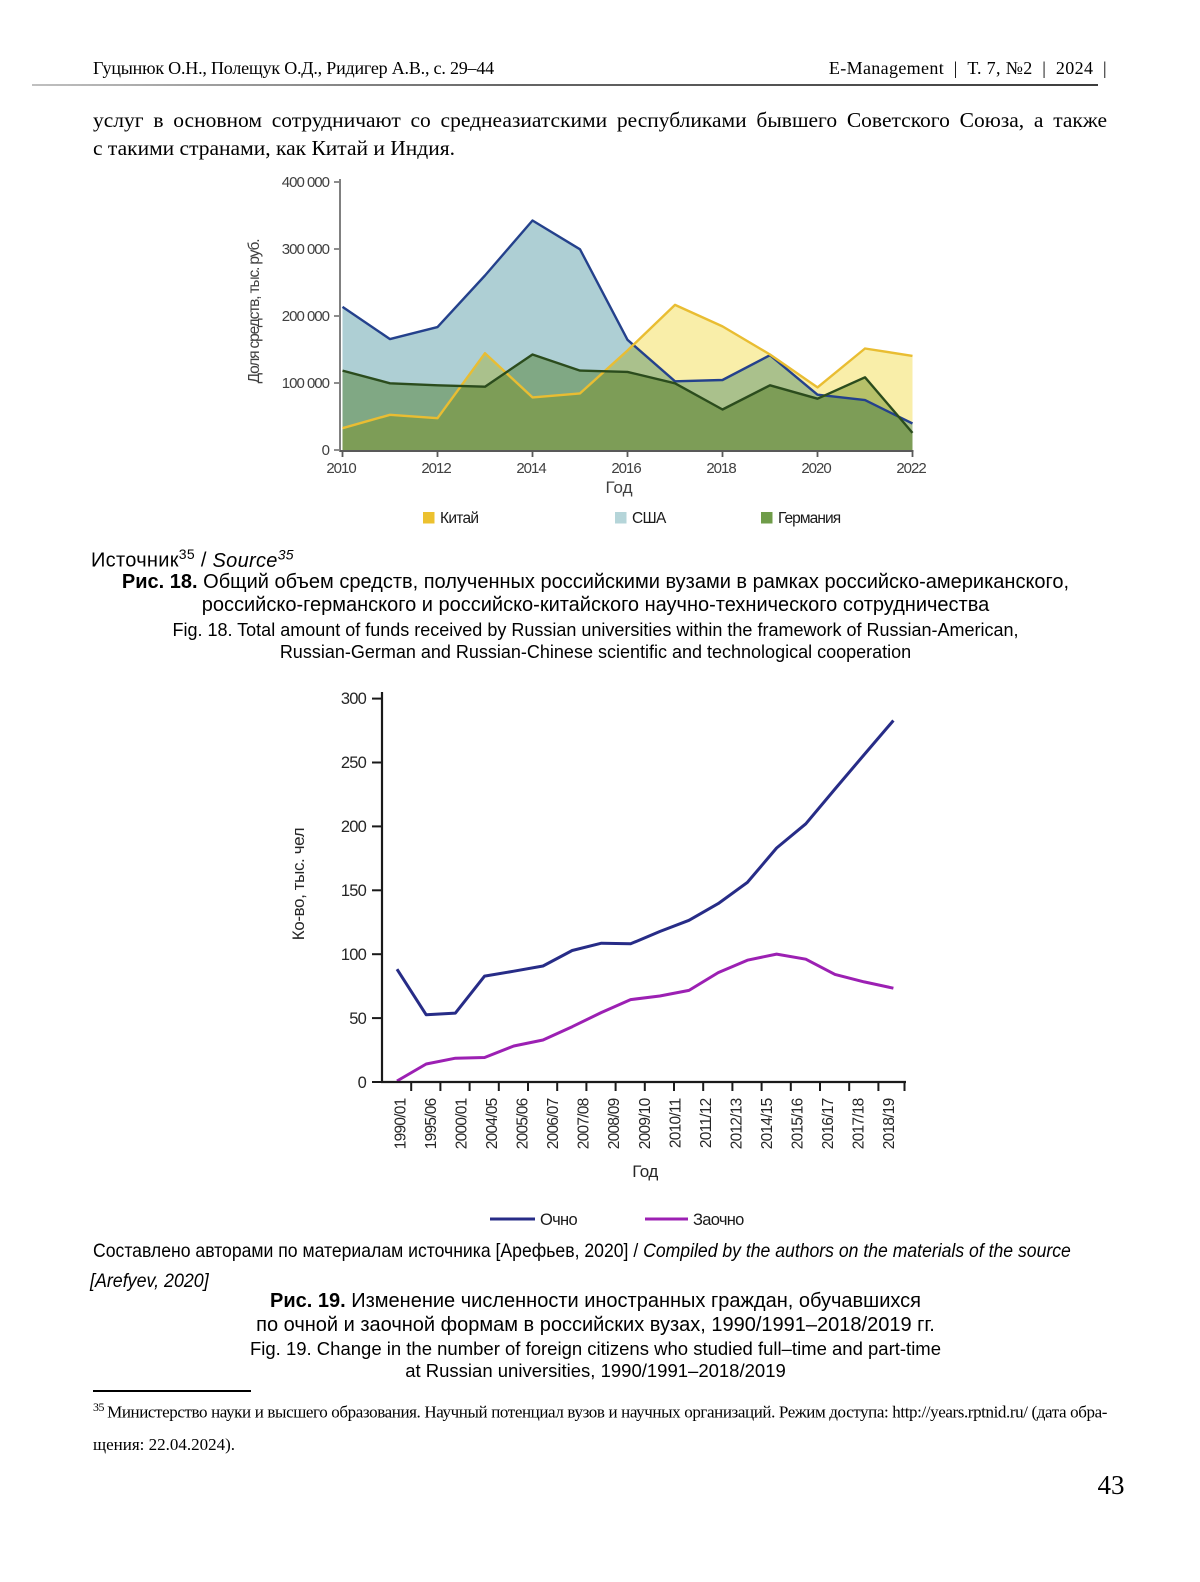 The width and height of the screenshot is (1200, 1582). Describe the element at coordinates (911, 468) in the screenshot. I see `svg-text: 2022` at that location.